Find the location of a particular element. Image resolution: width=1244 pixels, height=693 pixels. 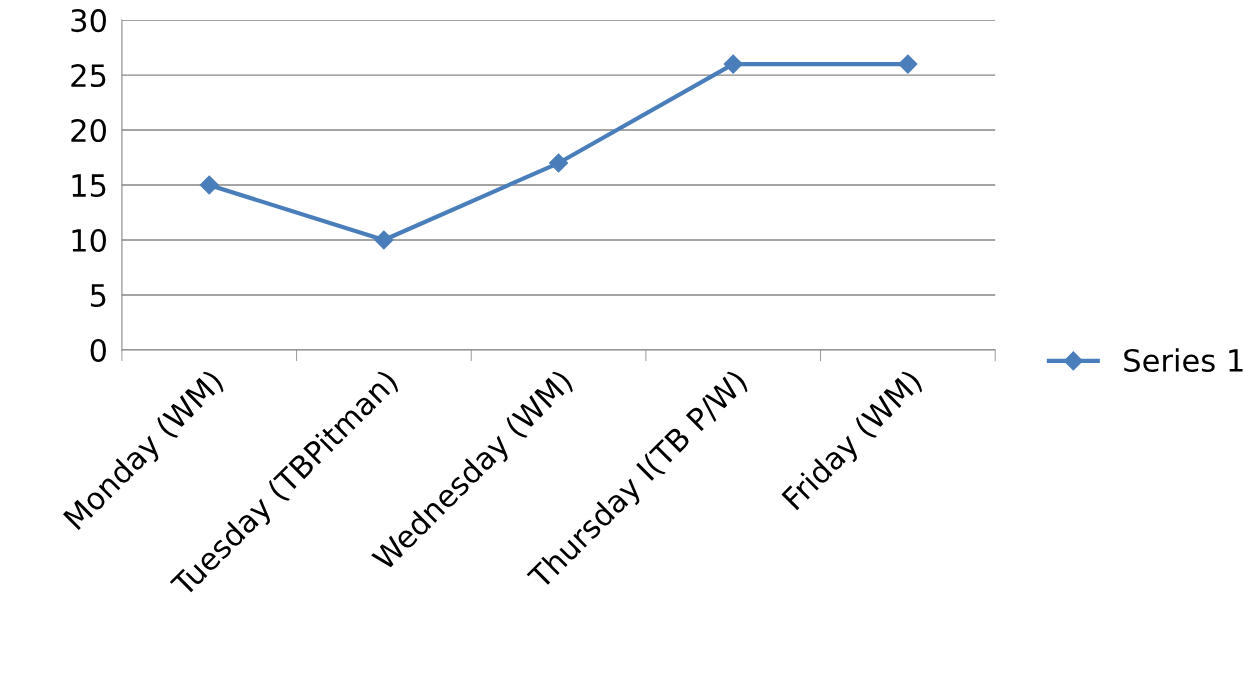

y-tick-label: 20 is located at coordinates (88, 130).